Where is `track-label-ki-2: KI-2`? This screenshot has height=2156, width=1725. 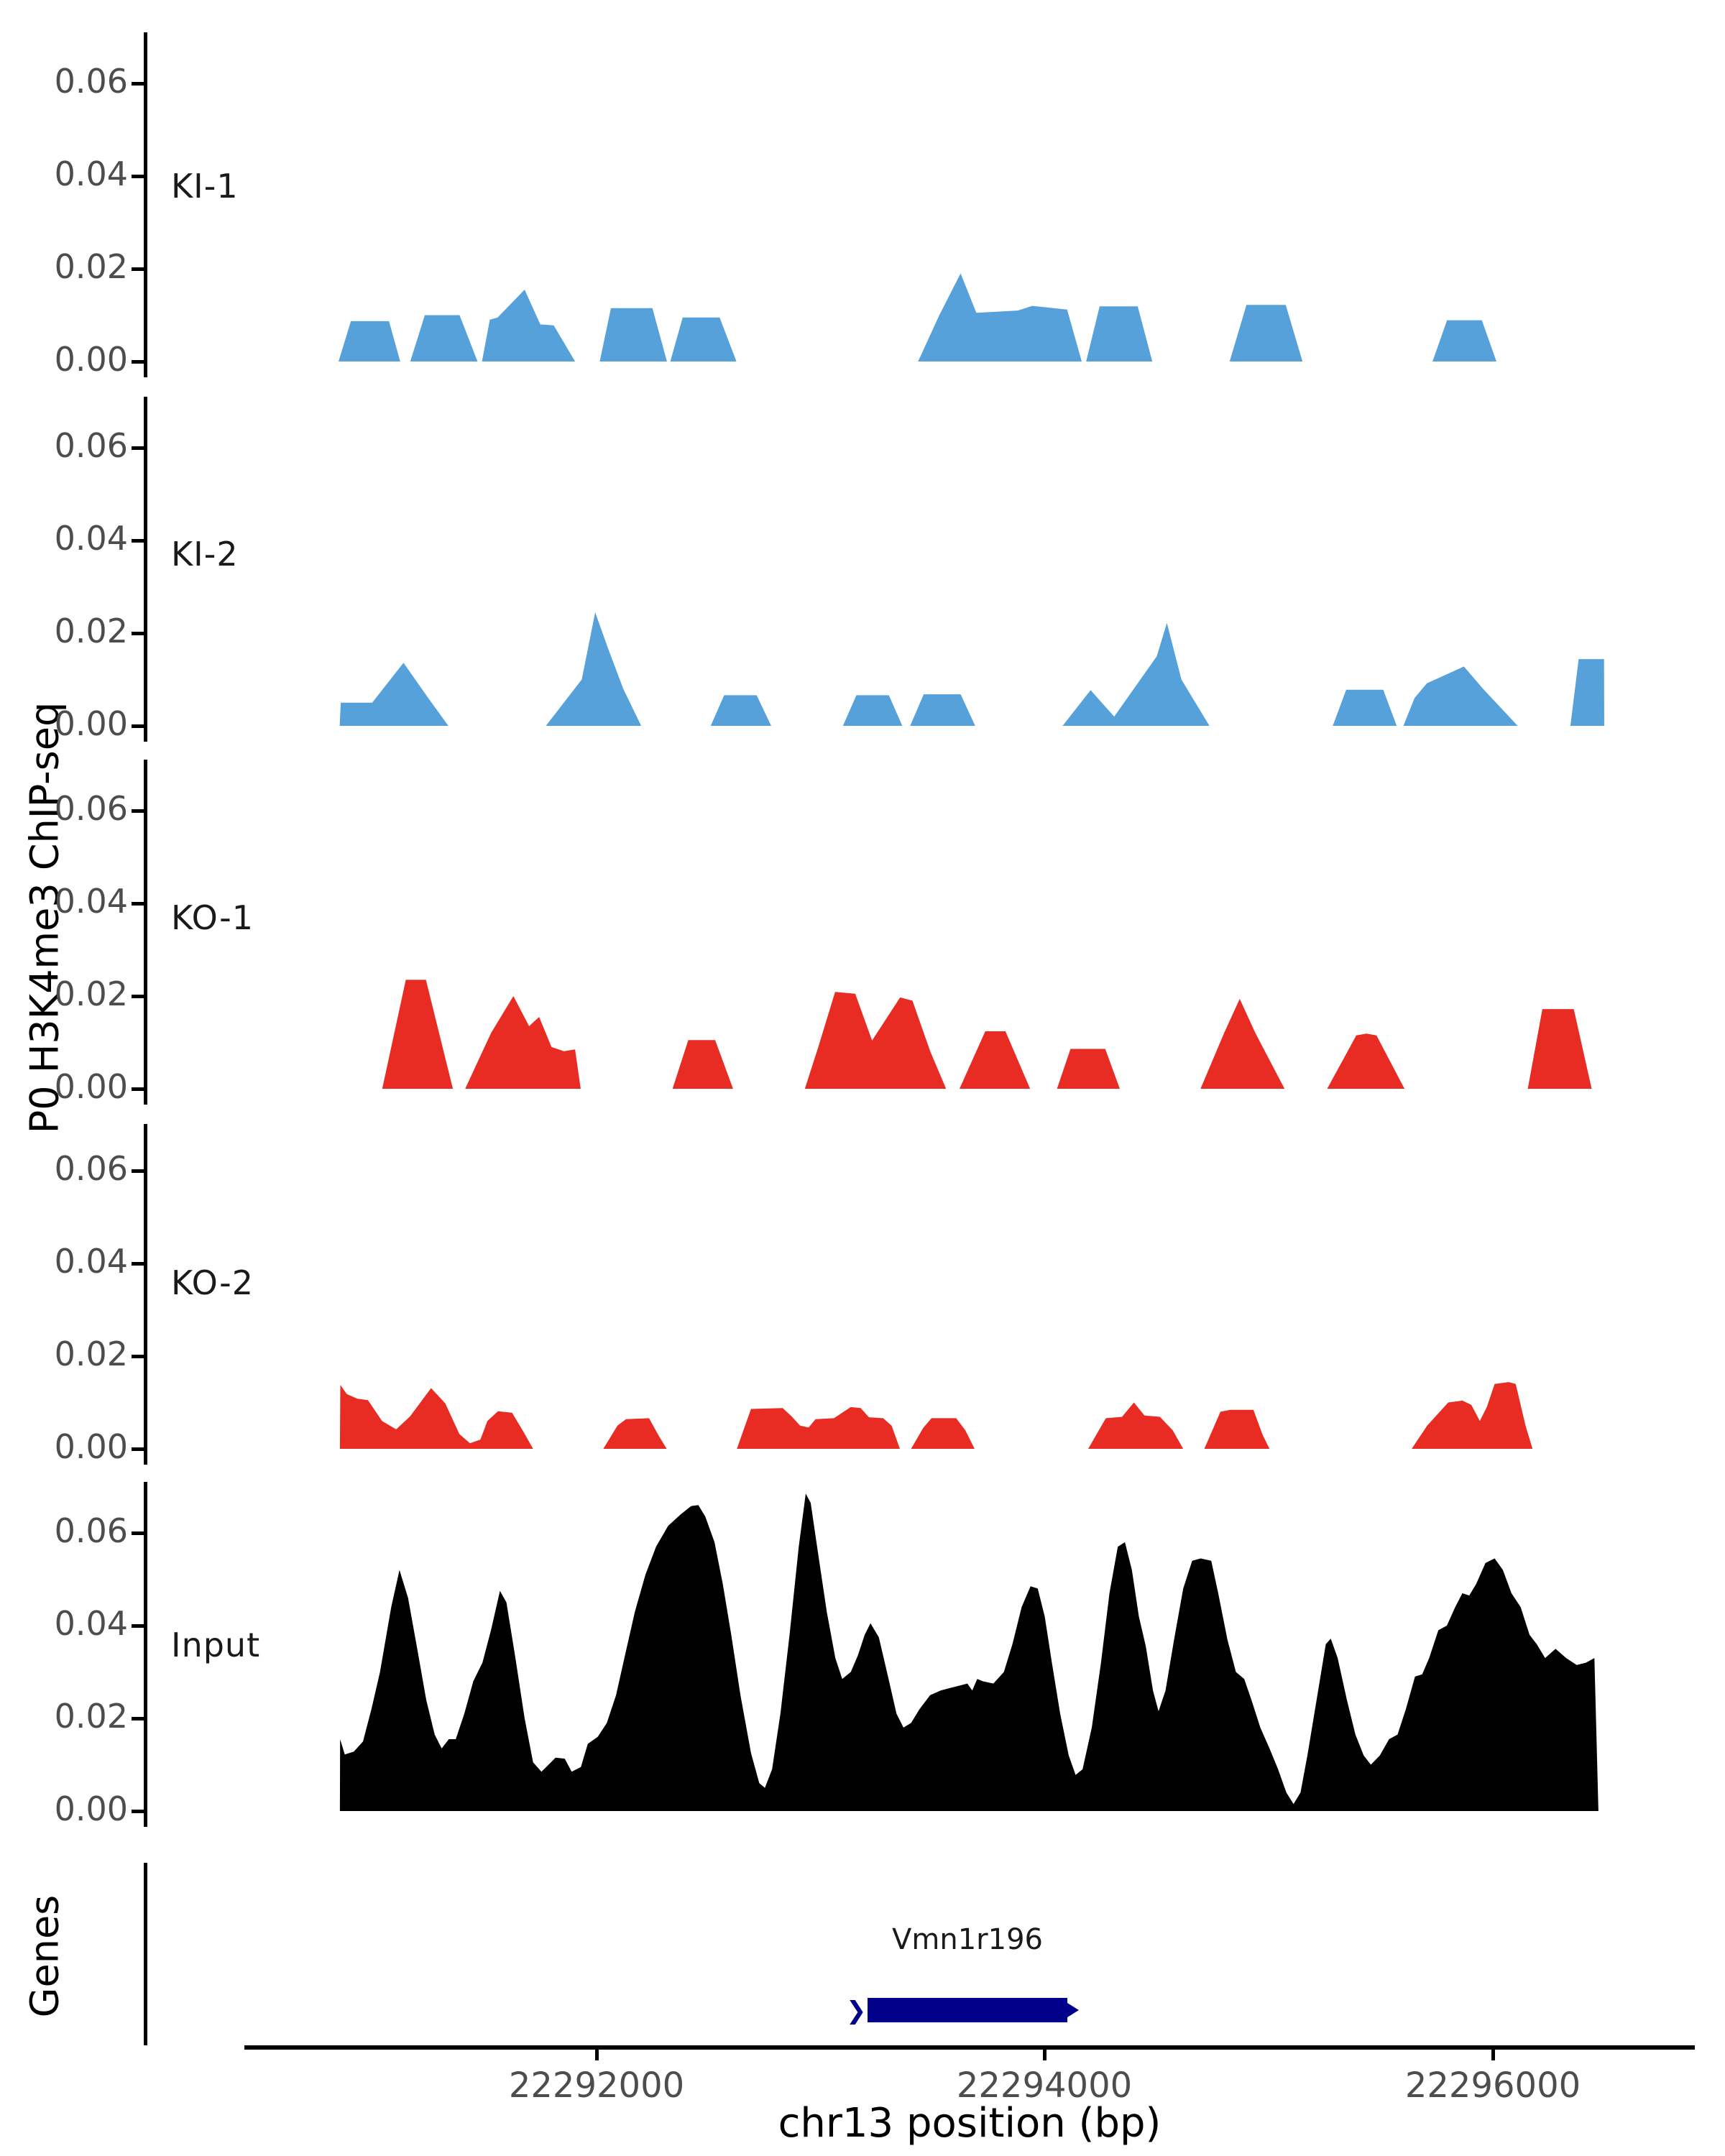 track-label-ki-2: KI-2 is located at coordinates (205, 554).